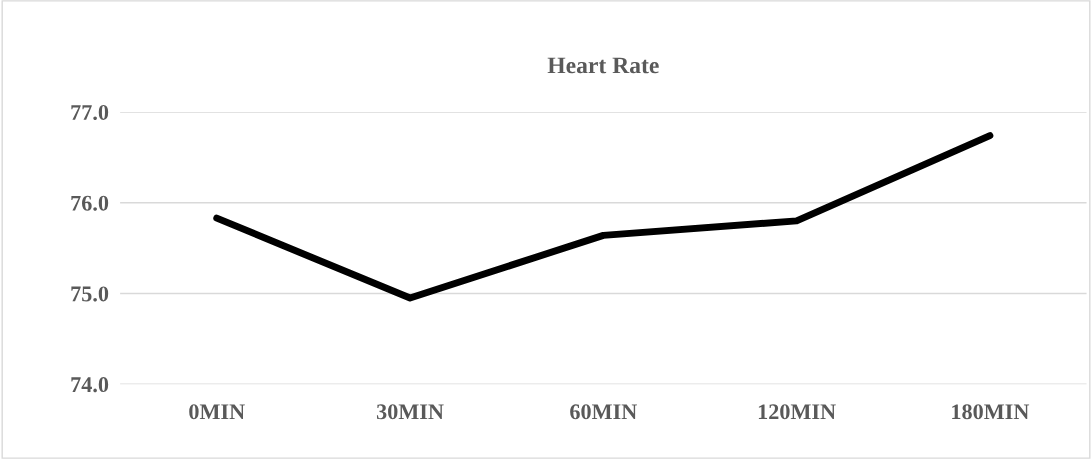 The width and height of the screenshot is (1092, 459). I want to click on y-tick-label: 74.0, so click(90, 385).